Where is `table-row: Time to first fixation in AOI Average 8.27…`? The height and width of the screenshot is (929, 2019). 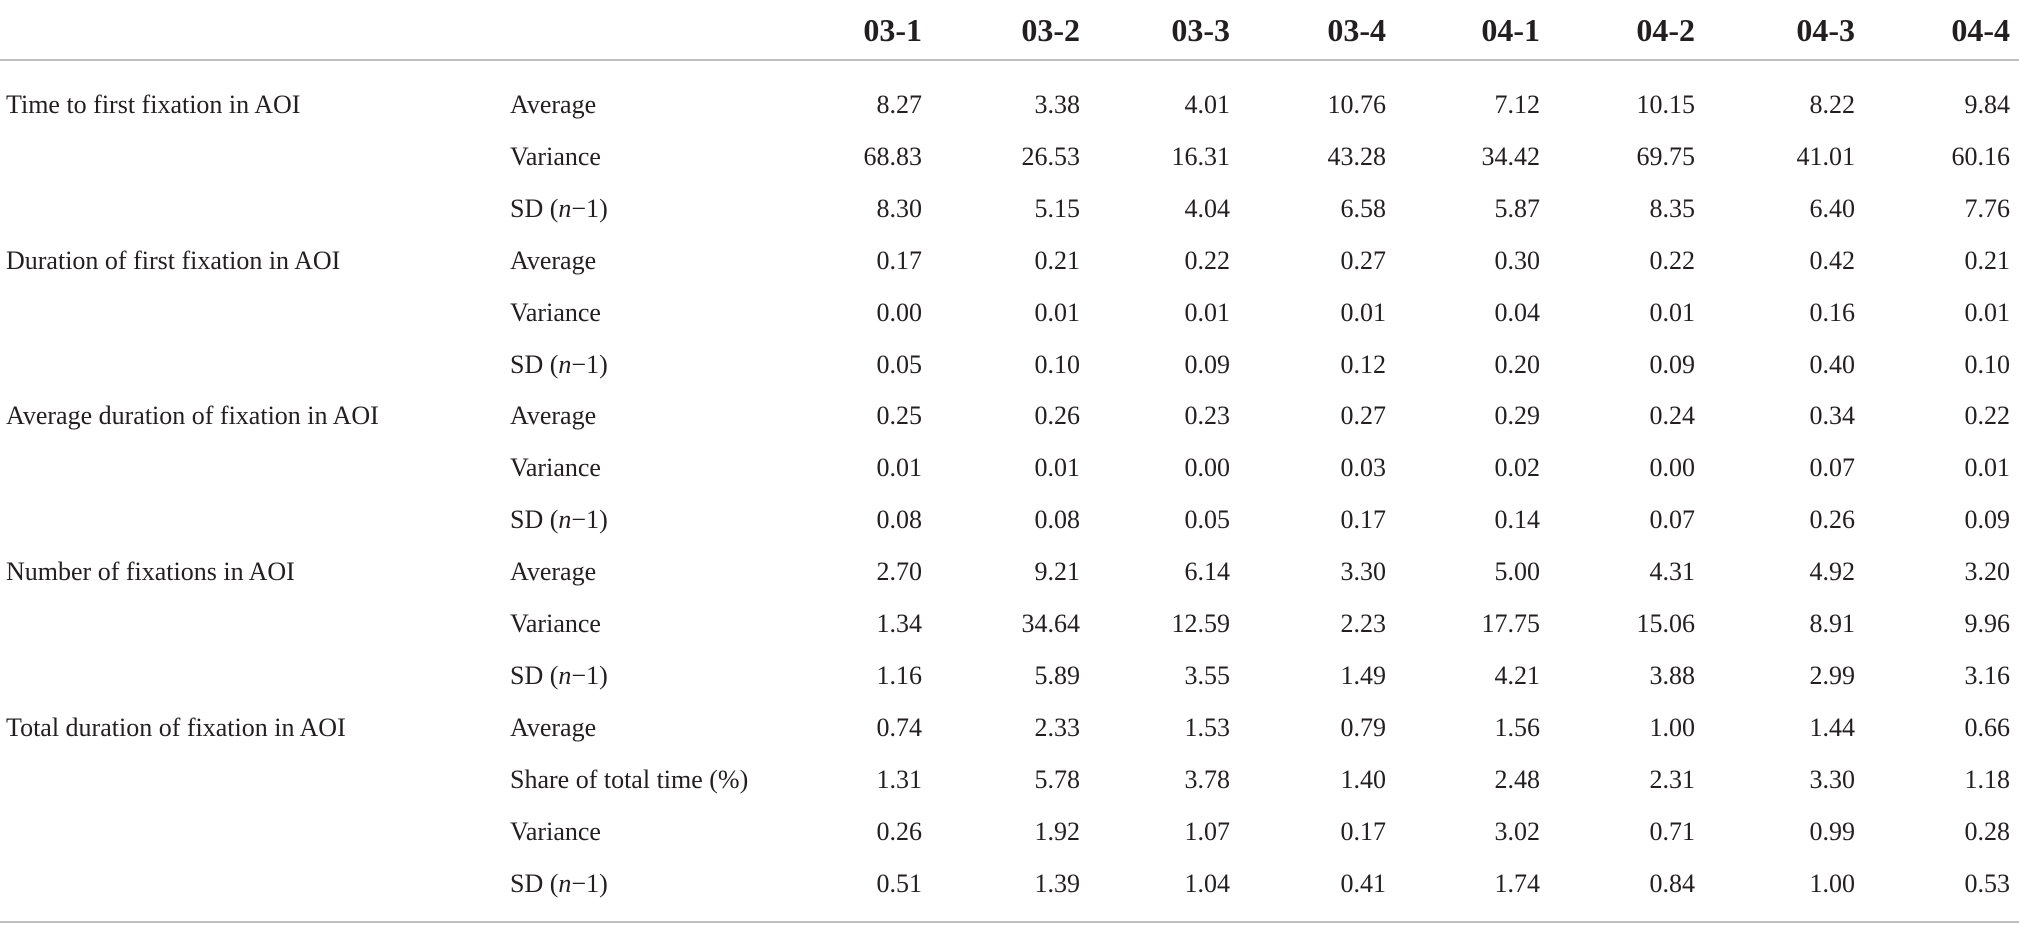
table-row: Time to first fixation in AOI Average 8.27… is located at coordinates (1009, 105).